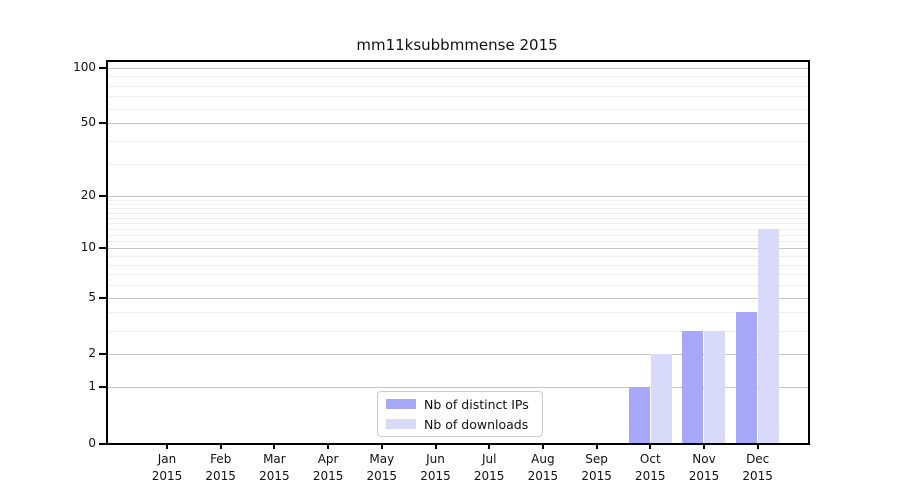  Describe the element at coordinates (476, 424) in the screenshot. I see `legend-label-downloads: Nb of downloads` at that location.